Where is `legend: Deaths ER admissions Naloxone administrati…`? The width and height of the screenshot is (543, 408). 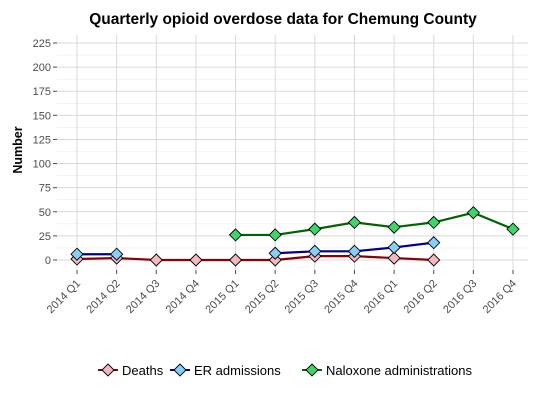
legend: Deaths ER admissions Naloxone administrati… is located at coordinates (285, 370).